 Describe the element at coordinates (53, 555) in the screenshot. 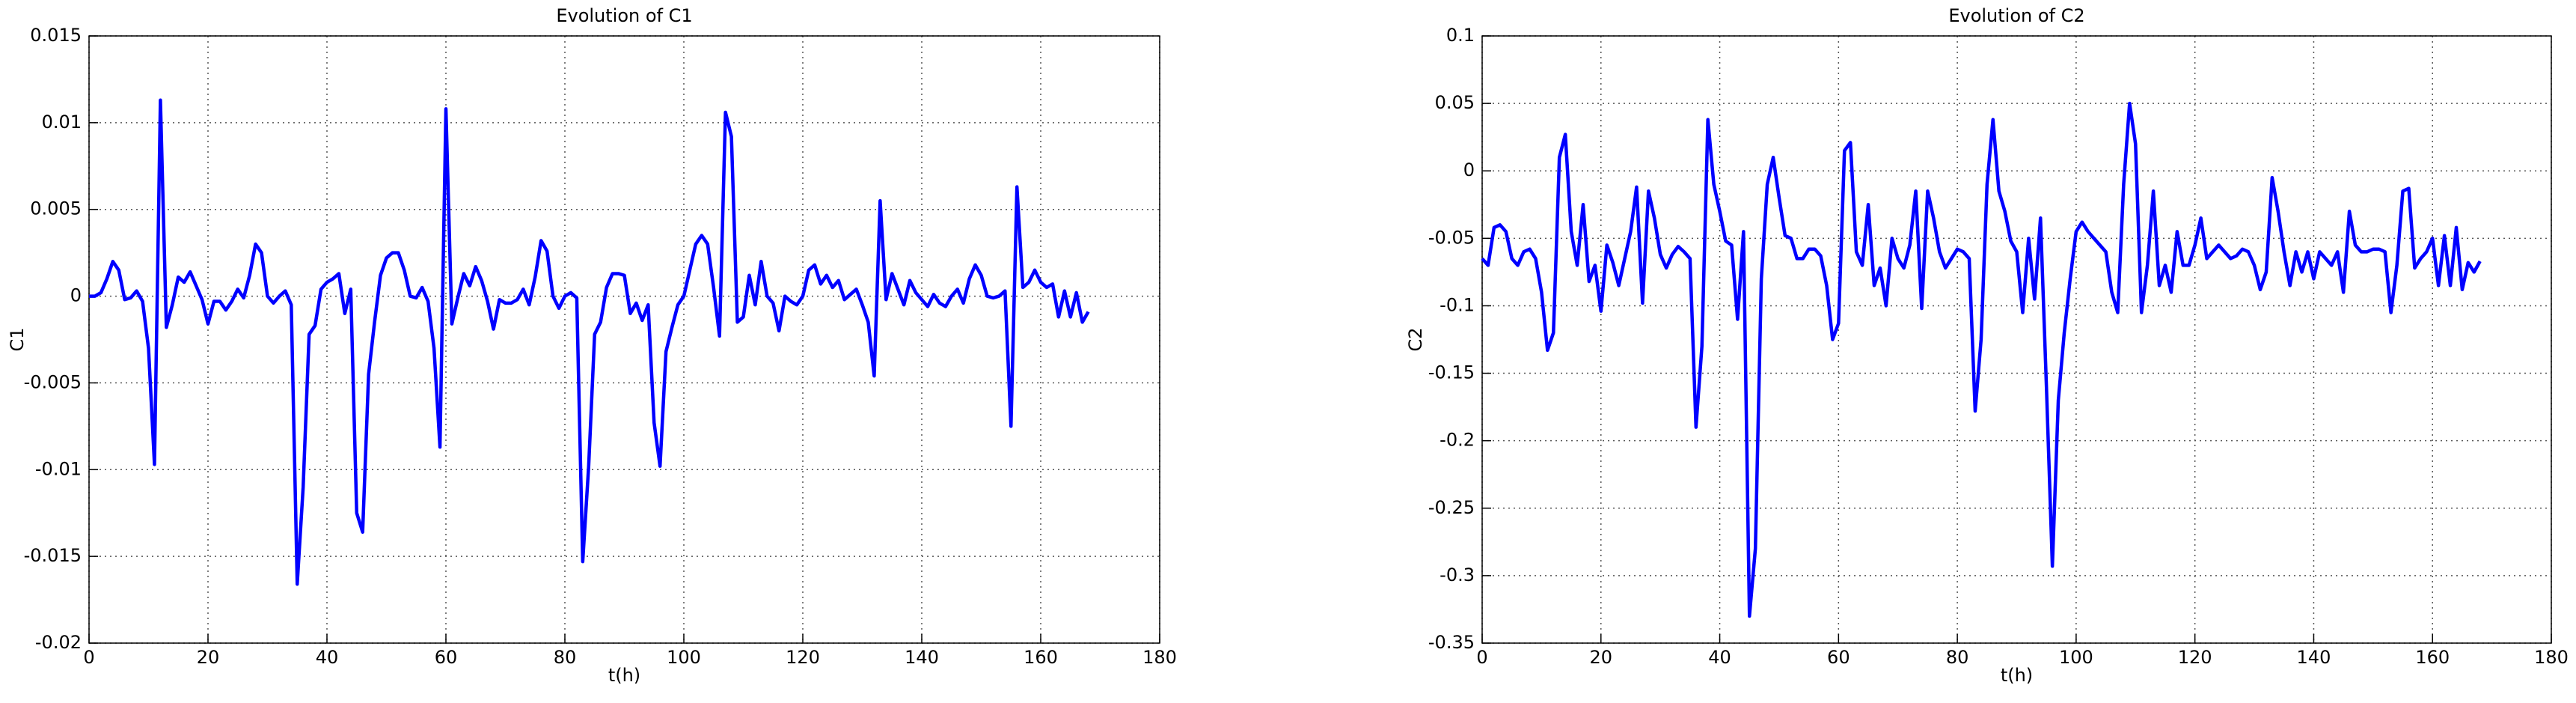

I see `y-tick-label: -0.015` at that location.